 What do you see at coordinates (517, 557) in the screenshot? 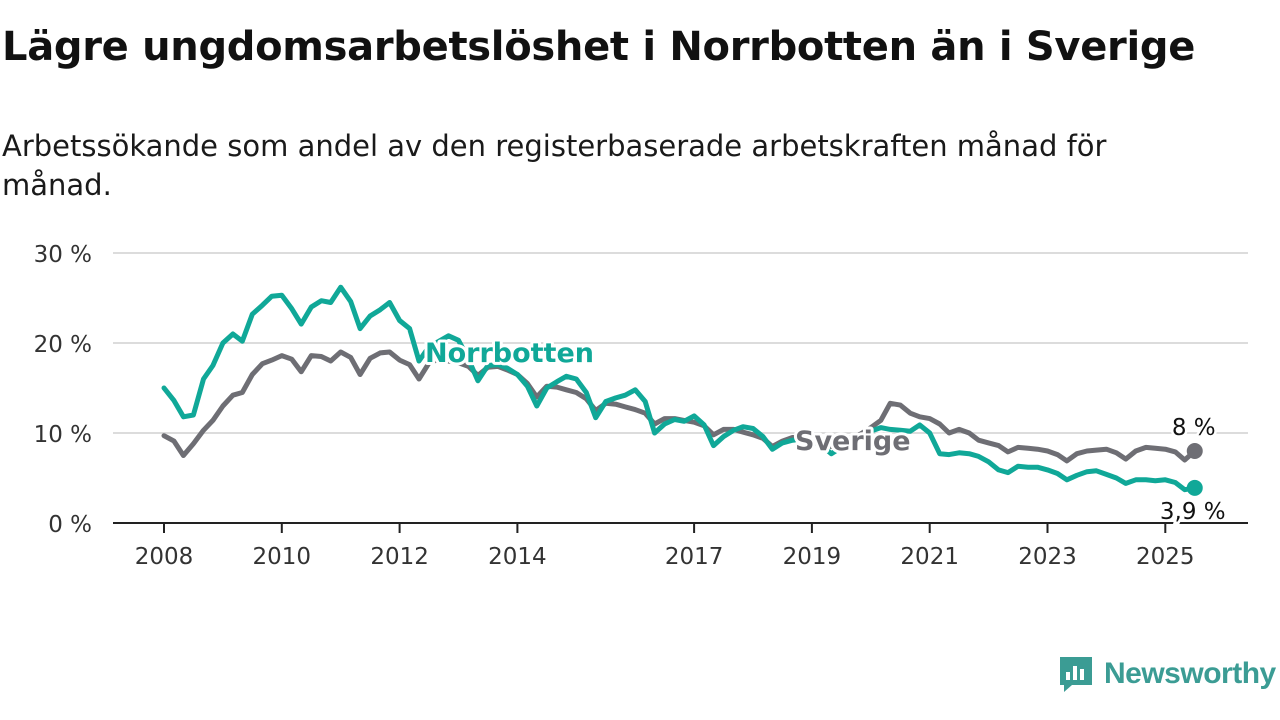
I see `x-tick-label: 2014` at bounding box center [517, 557].